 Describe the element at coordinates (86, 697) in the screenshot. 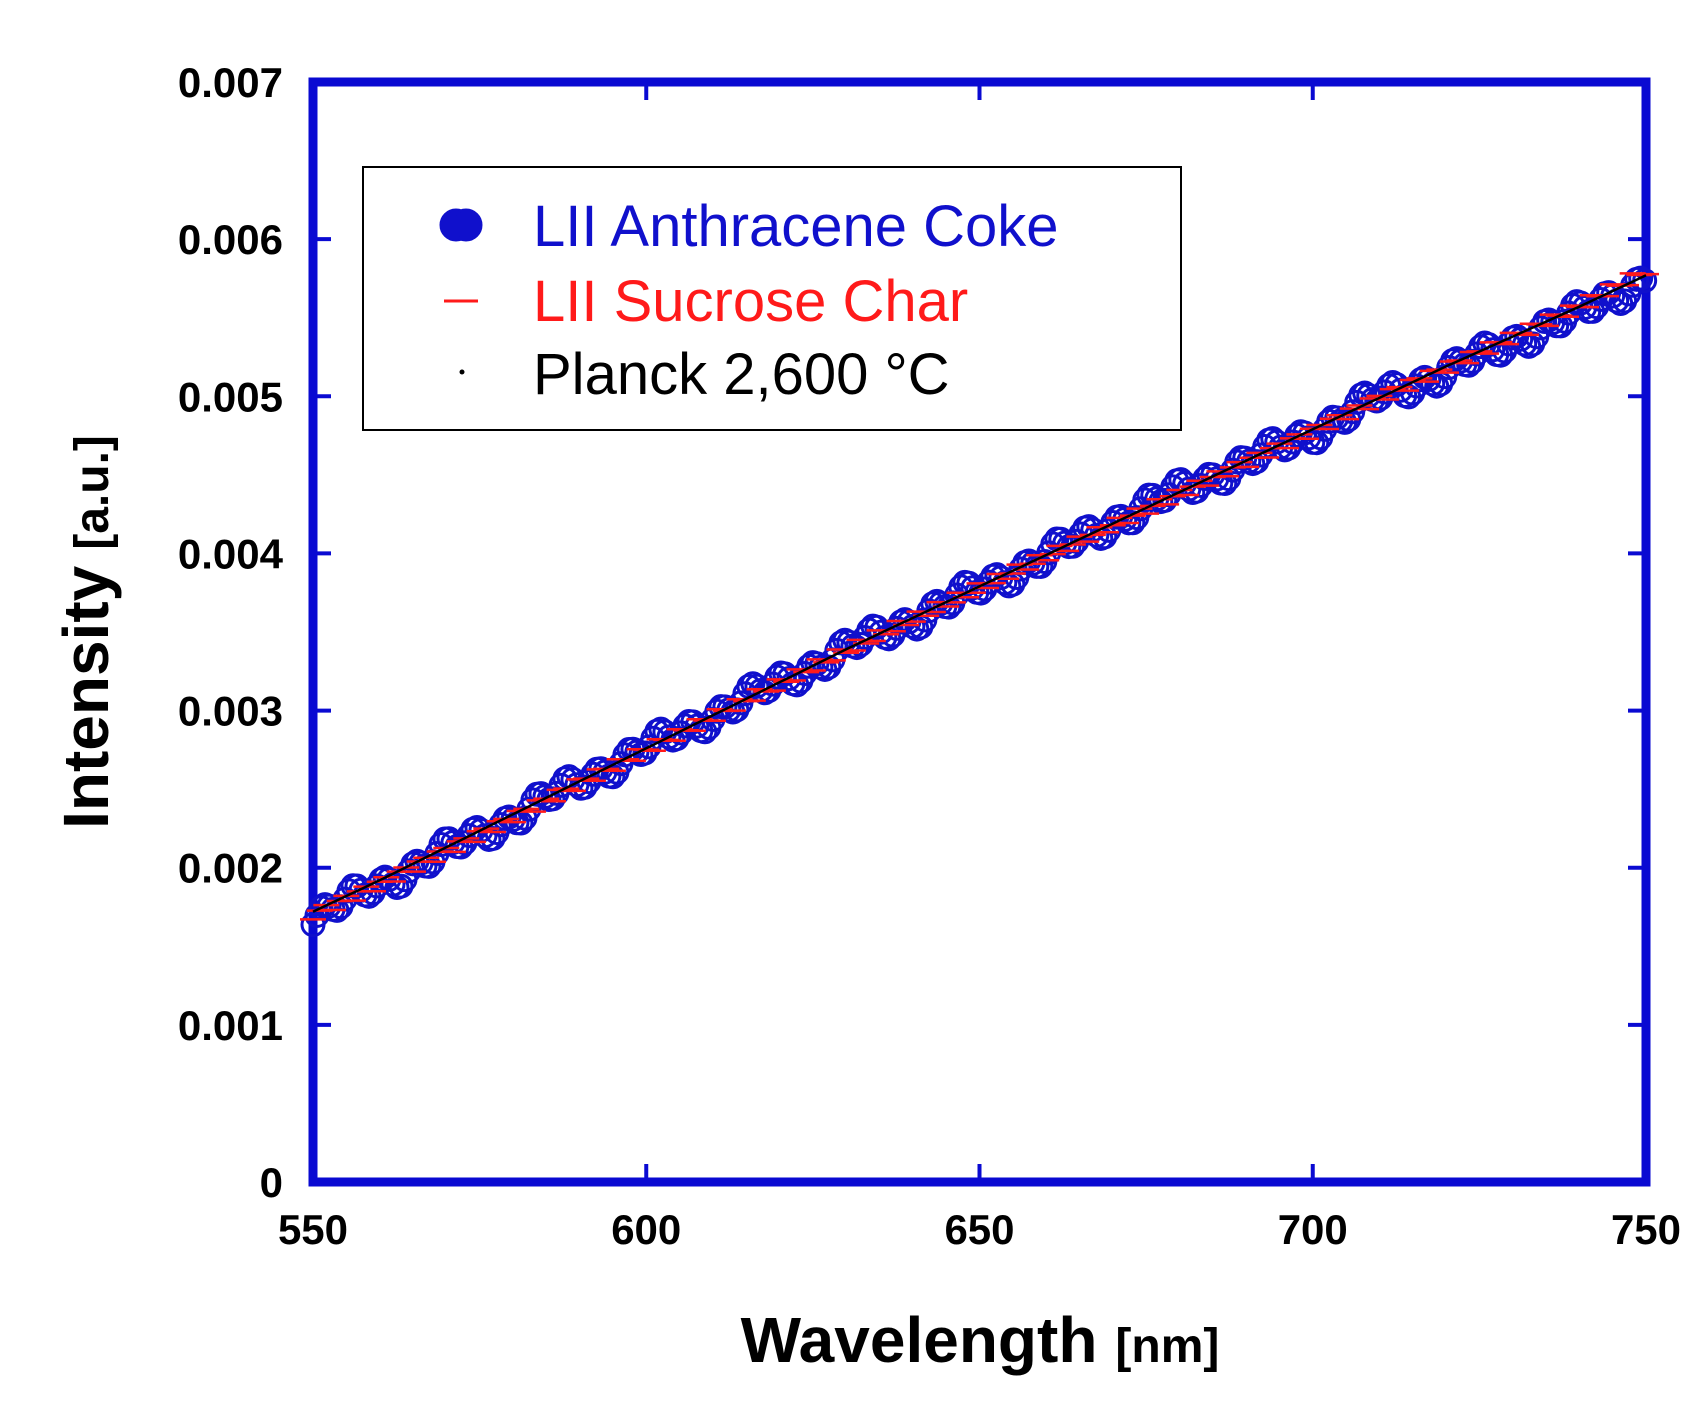

I see `y-axis-label: Intensity` at that location.